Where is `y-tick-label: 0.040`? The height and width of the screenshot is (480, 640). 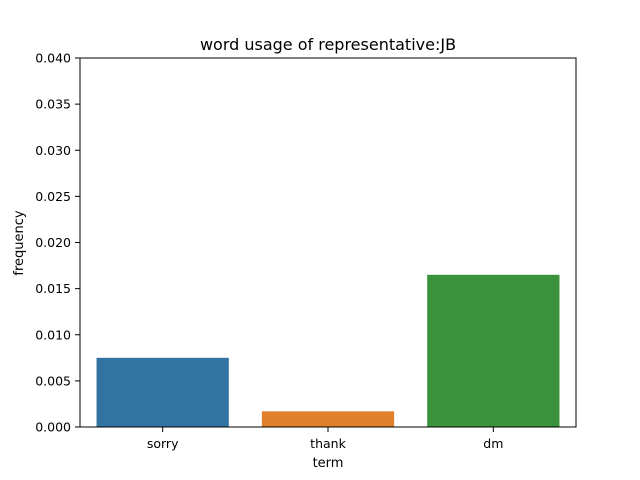
y-tick-label: 0.040 is located at coordinates (53, 58).